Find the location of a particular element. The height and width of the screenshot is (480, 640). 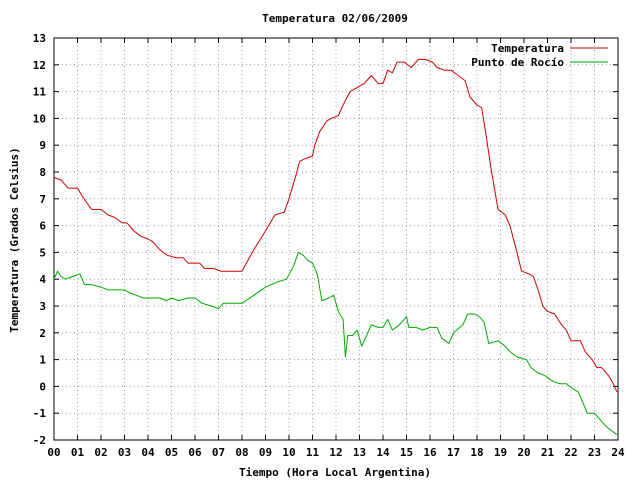

x-tick-label: 09 is located at coordinates (265, 452).